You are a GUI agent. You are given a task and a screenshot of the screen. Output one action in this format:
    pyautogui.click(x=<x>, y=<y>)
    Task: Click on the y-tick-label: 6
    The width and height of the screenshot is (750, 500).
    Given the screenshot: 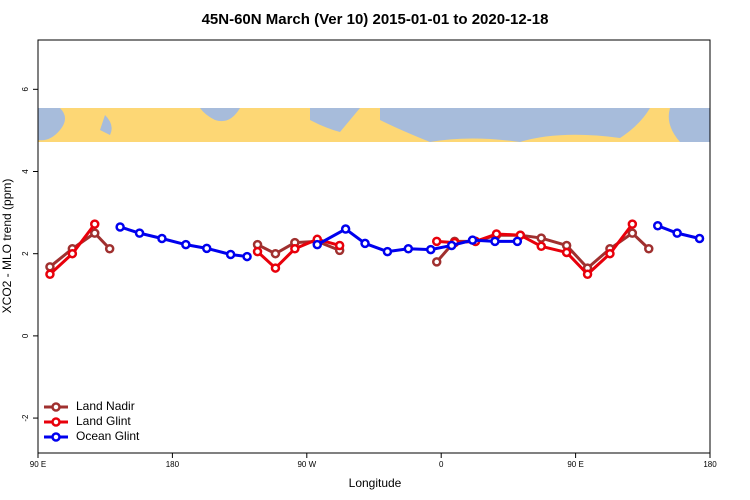 What is the action you would take?
    pyautogui.click(x=25, y=89)
    